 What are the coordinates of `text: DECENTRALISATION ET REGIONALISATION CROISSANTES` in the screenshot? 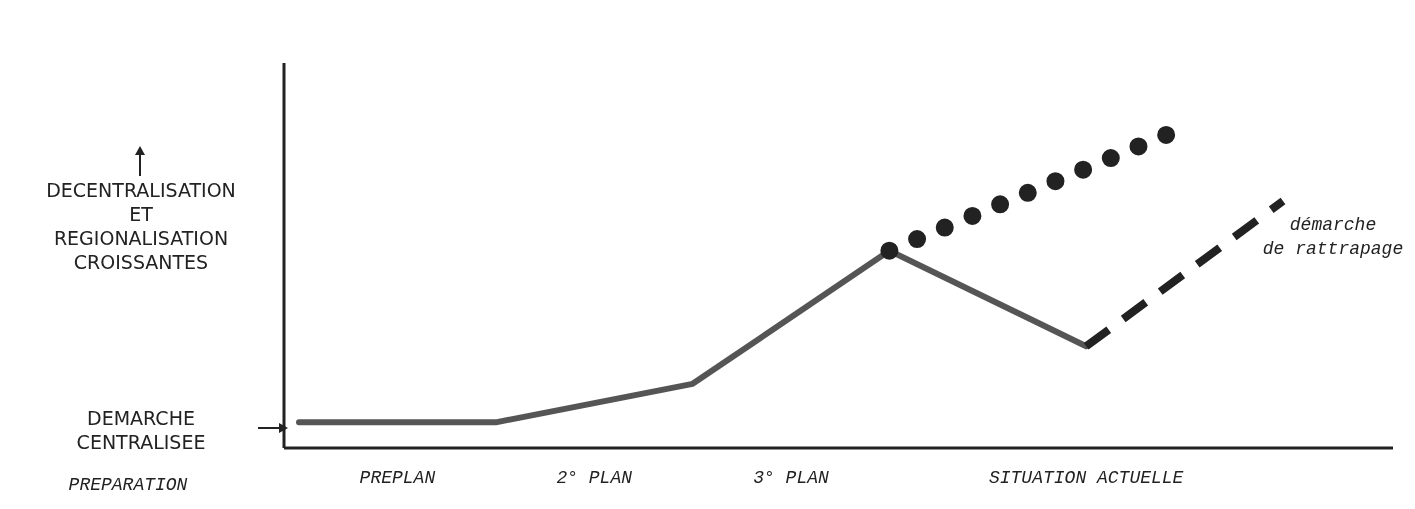 It's located at (141, 226).